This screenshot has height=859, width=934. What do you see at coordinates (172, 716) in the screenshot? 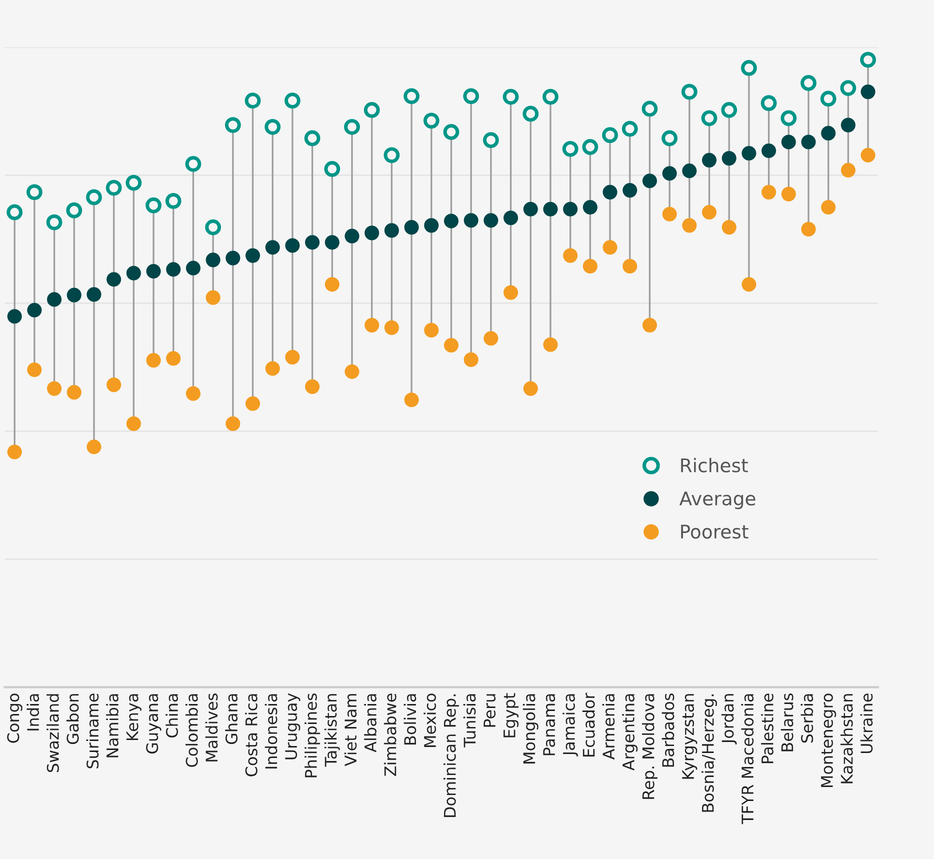
I see `x-tick-label: China` at bounding box center [172, 716].